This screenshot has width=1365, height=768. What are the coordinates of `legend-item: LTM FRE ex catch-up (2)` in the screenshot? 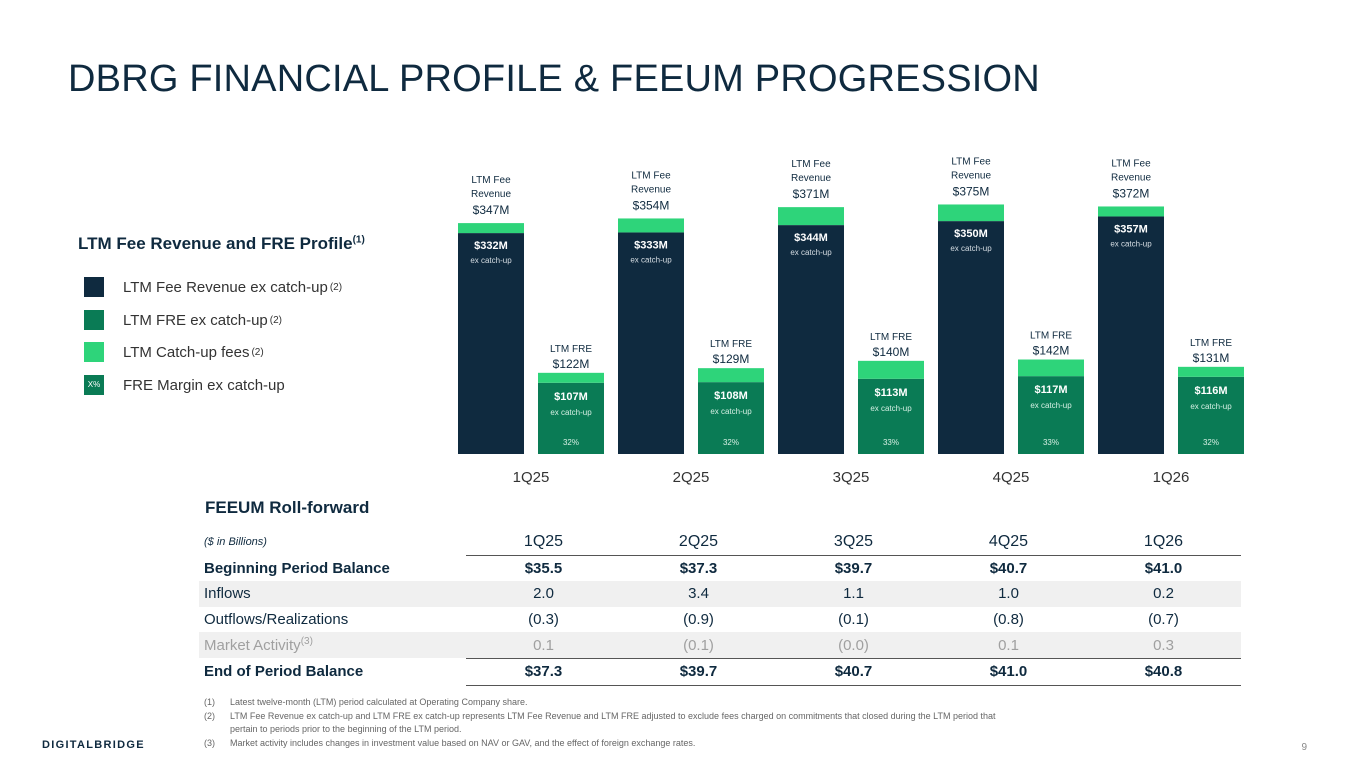 It's located at (183, 320).